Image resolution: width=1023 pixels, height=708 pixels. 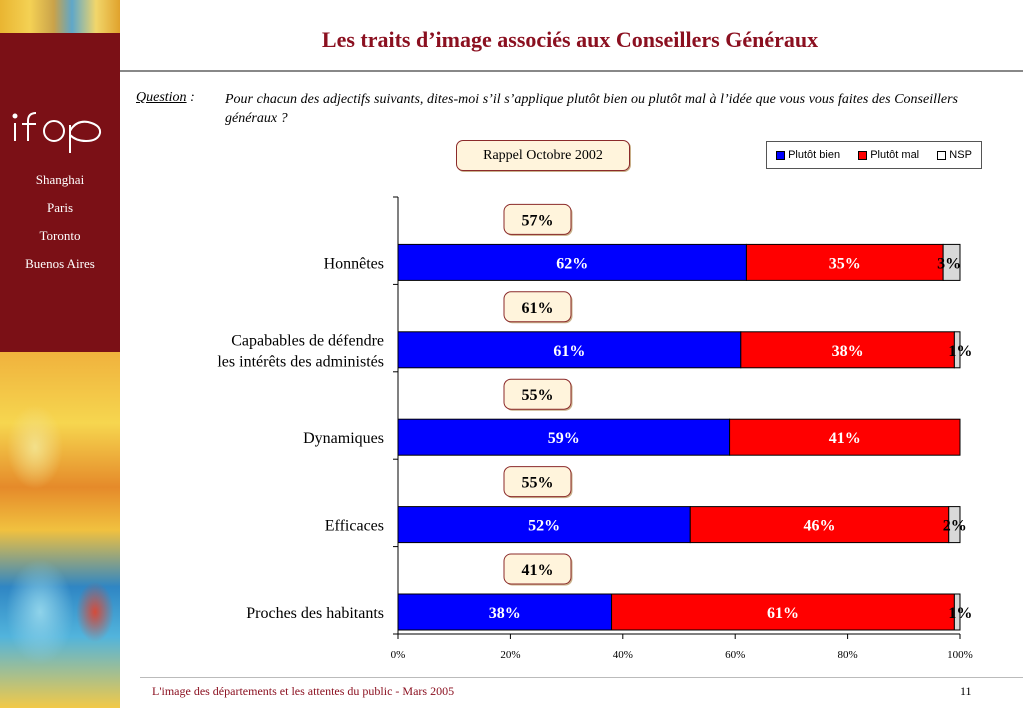 What do you see at coordinates (960, 655) in the screenshot?
I see `x-tick-label: 100%` at bounding box center [960, 655].